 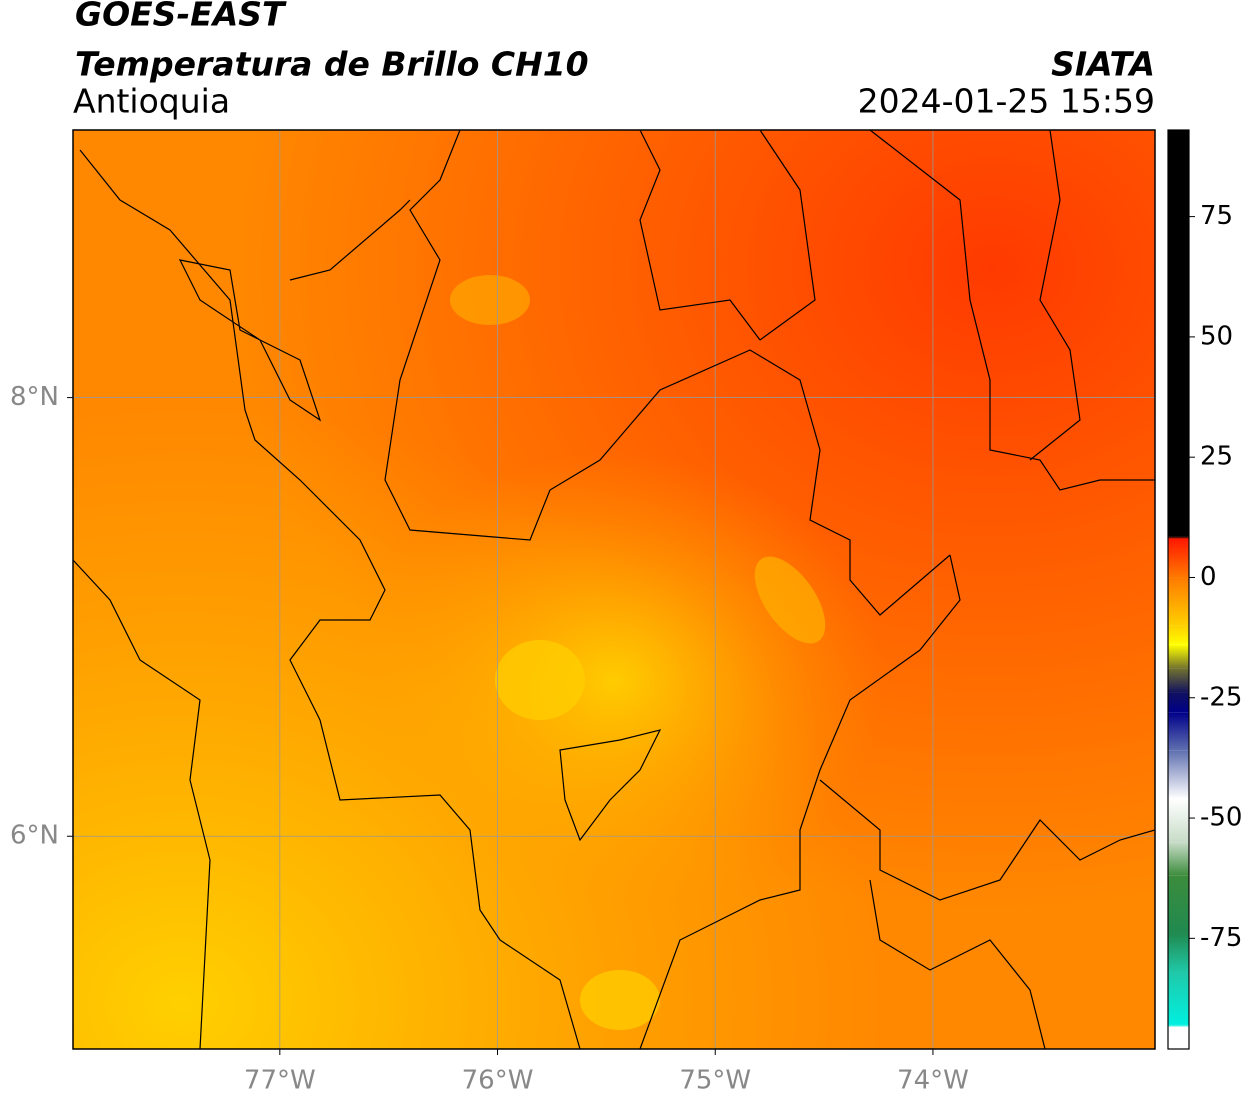 What do you see at coordinates (1221, 697) in the screenshot?
I see `colorbar-tick-label: -25` at bounding box center [1221, 697].